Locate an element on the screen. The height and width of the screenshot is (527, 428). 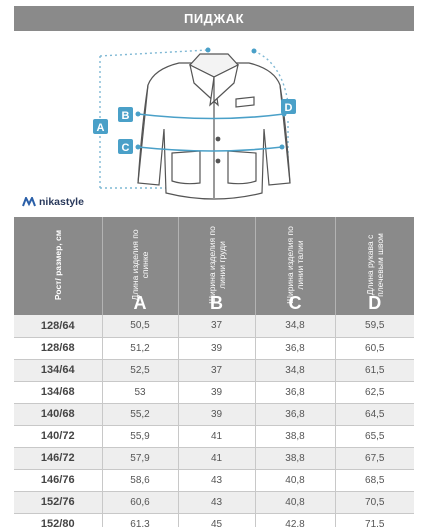
size-cell: 128/68 is located at coordinates (58, 348).